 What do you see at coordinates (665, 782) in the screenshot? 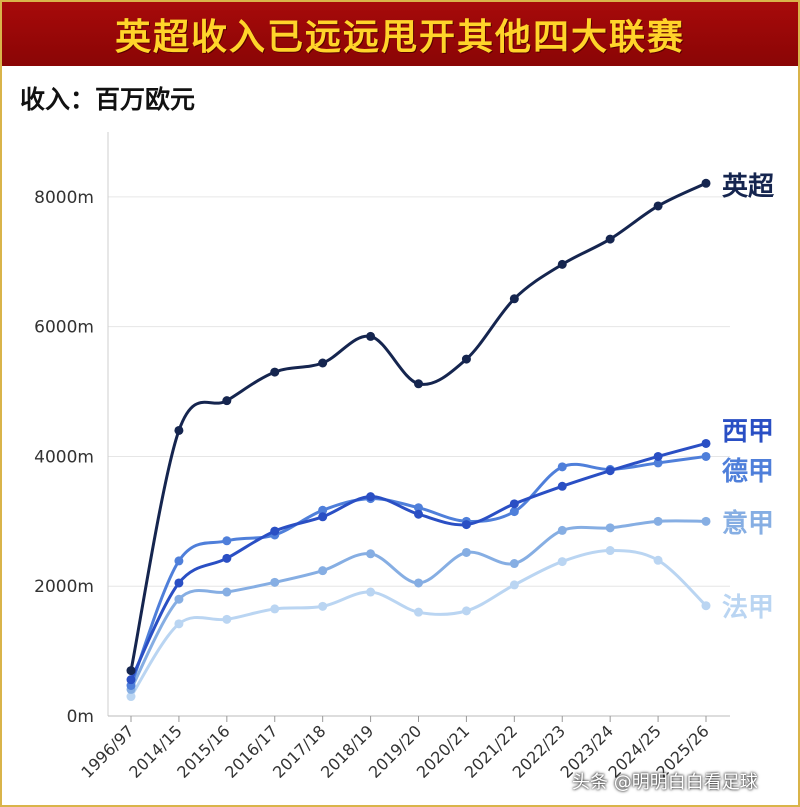
I see `watermark: 头条 @明明白白看足球` at bounding box center [665, 782].